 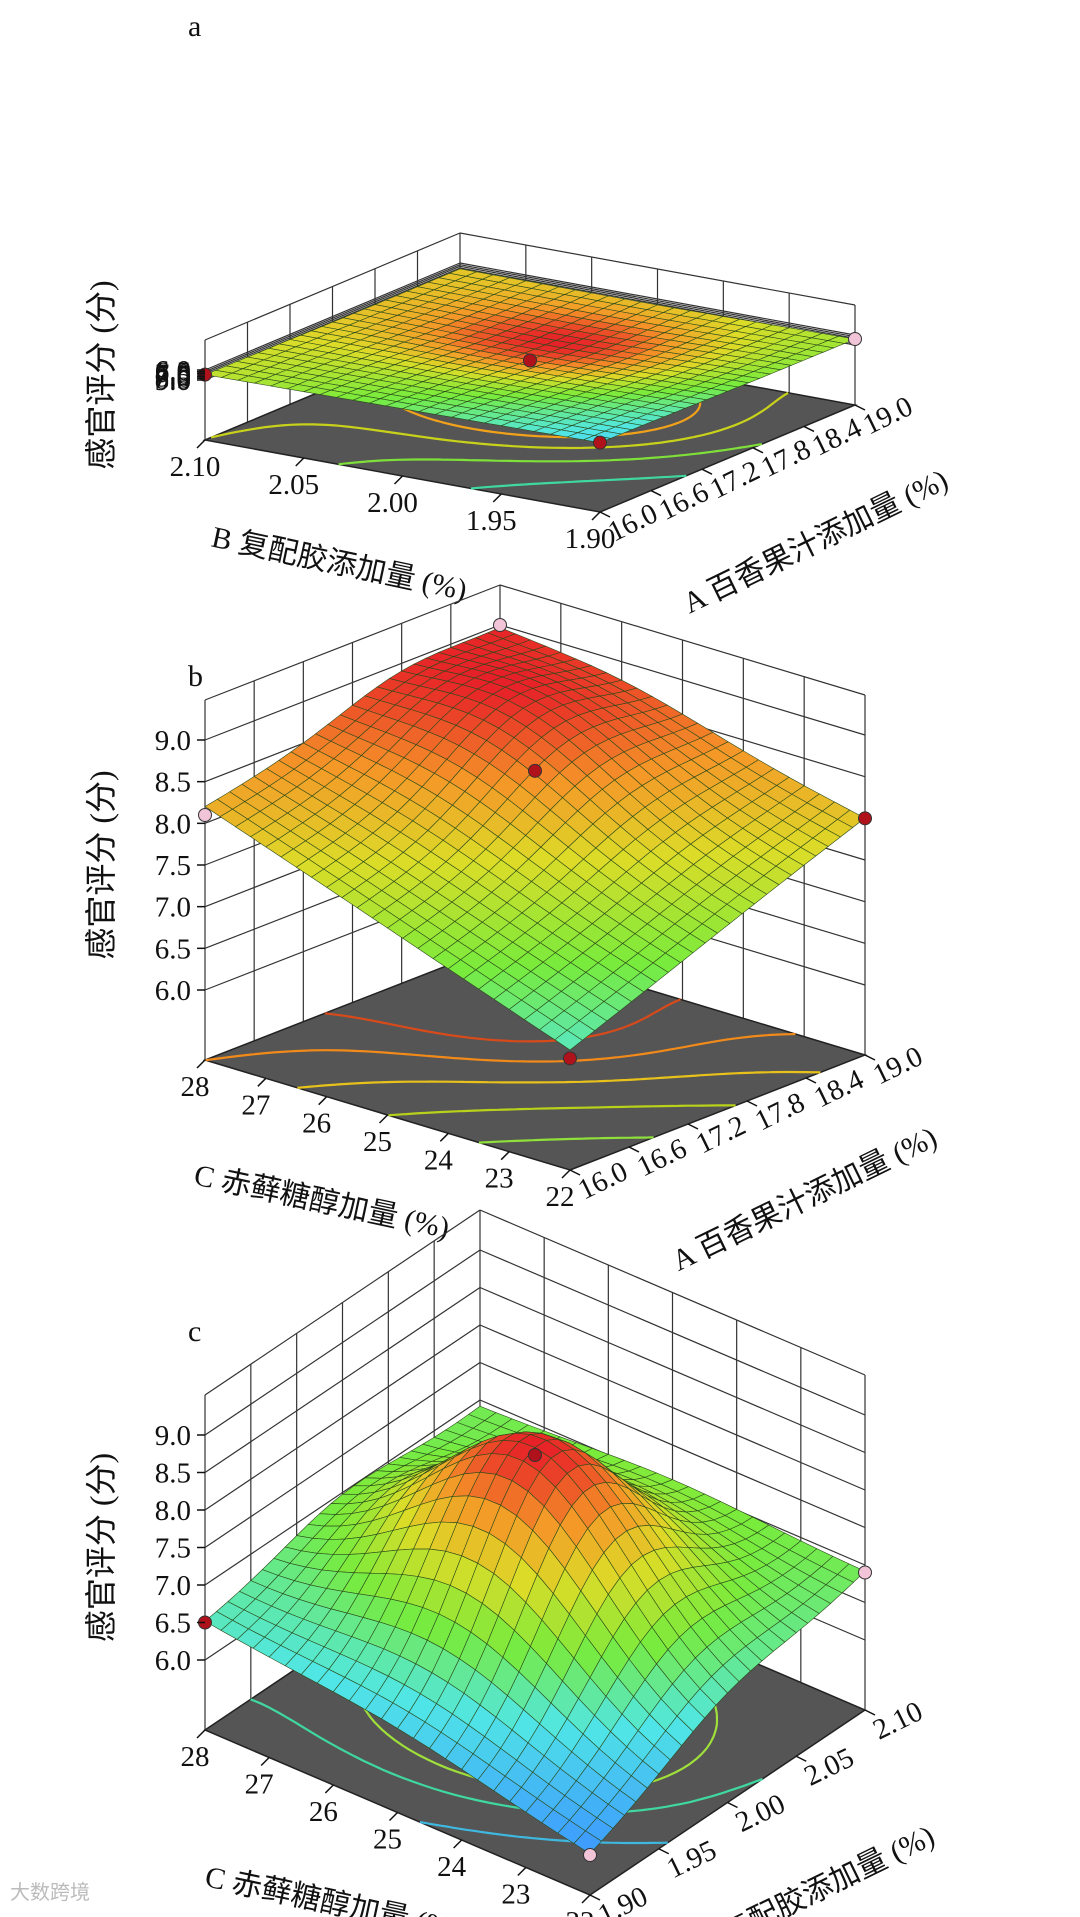 I want to click on panel-label: a, so click(x=194, y=26).